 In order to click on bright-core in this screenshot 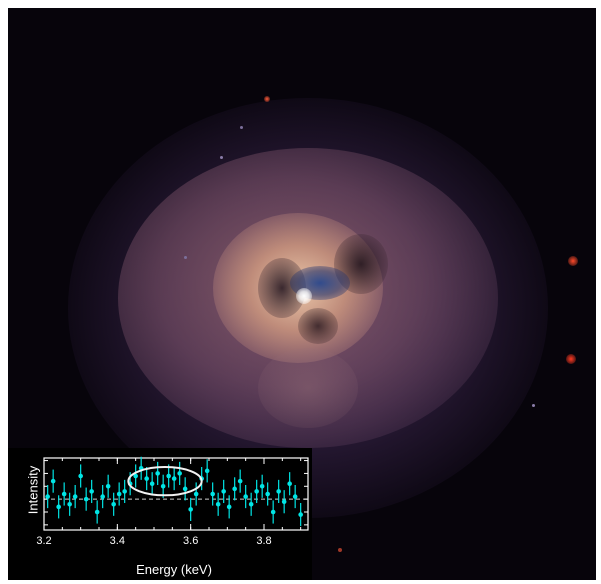, I will do `click(304, 296)`.